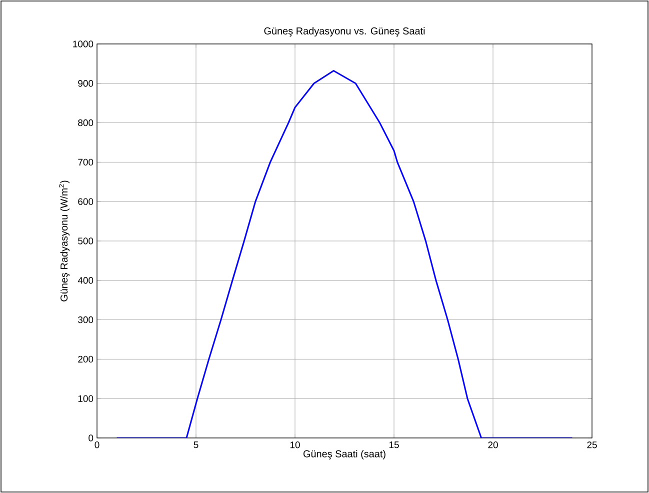 Image resolution: width=649 pixels, height=493 pixels. Describe the element at coordinates (86, 359) in the screenshot. I see `y-tick-label: 200` at that location.